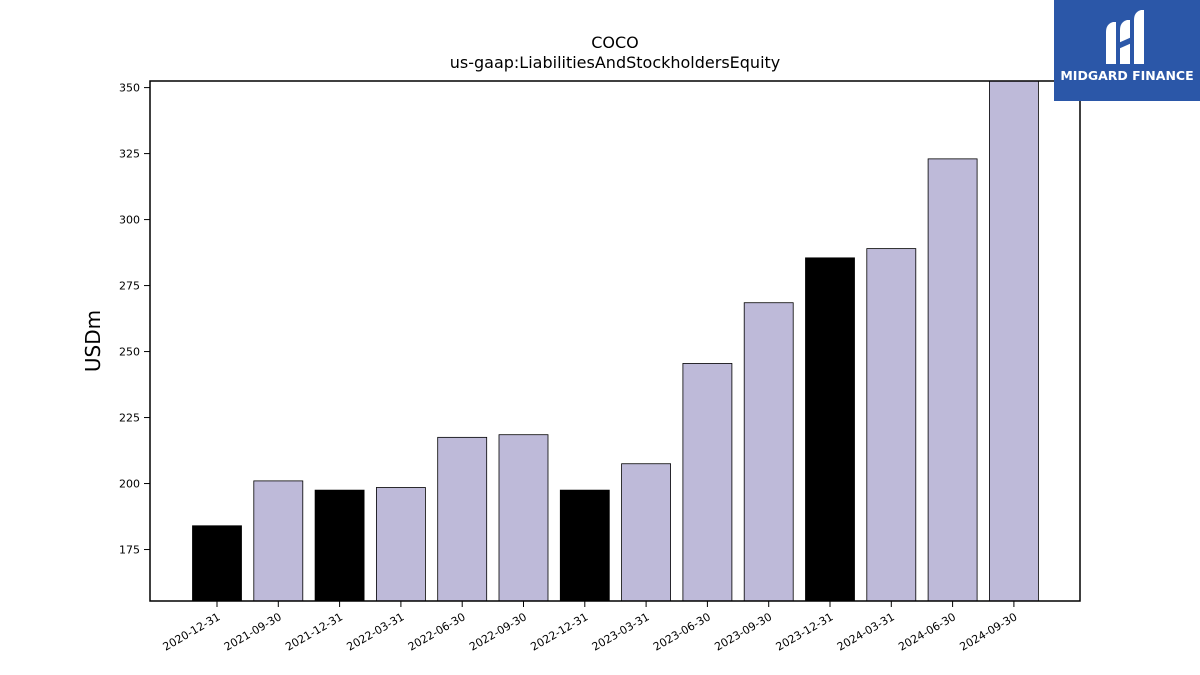  I want to click on midgard-finance-logo: MIDGARD FINANCE, so click(1127, 50).